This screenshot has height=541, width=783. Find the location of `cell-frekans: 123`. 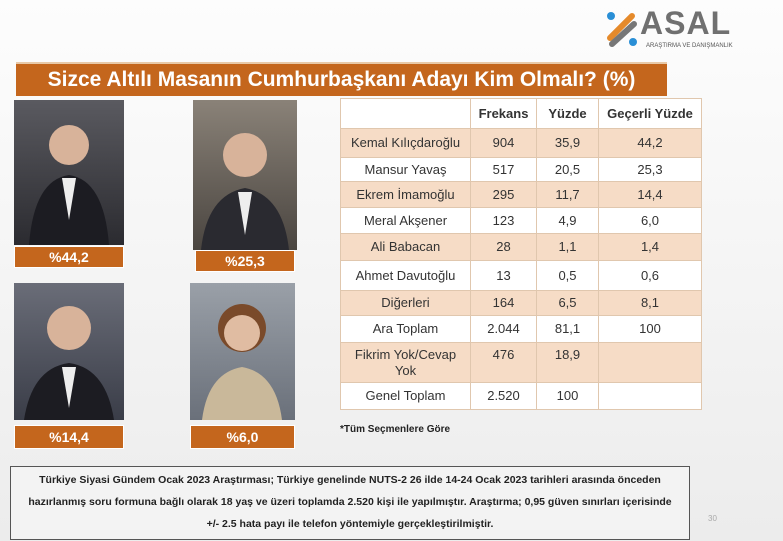

cell-frekans: 123 is located at coordinates (503, 220).